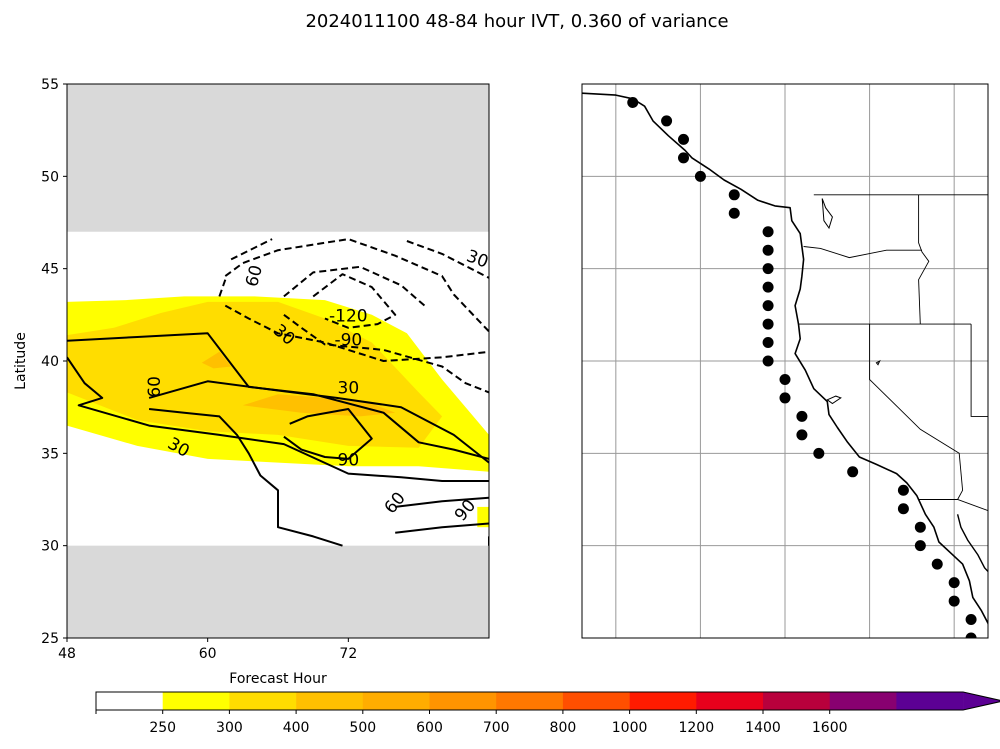 This screenshot has height=749, width=1000. What do you see at coordinates (229, 728) in the screenshot?
I see `colorbar-tick-label-1: 300` at bounding box center [229, 728].